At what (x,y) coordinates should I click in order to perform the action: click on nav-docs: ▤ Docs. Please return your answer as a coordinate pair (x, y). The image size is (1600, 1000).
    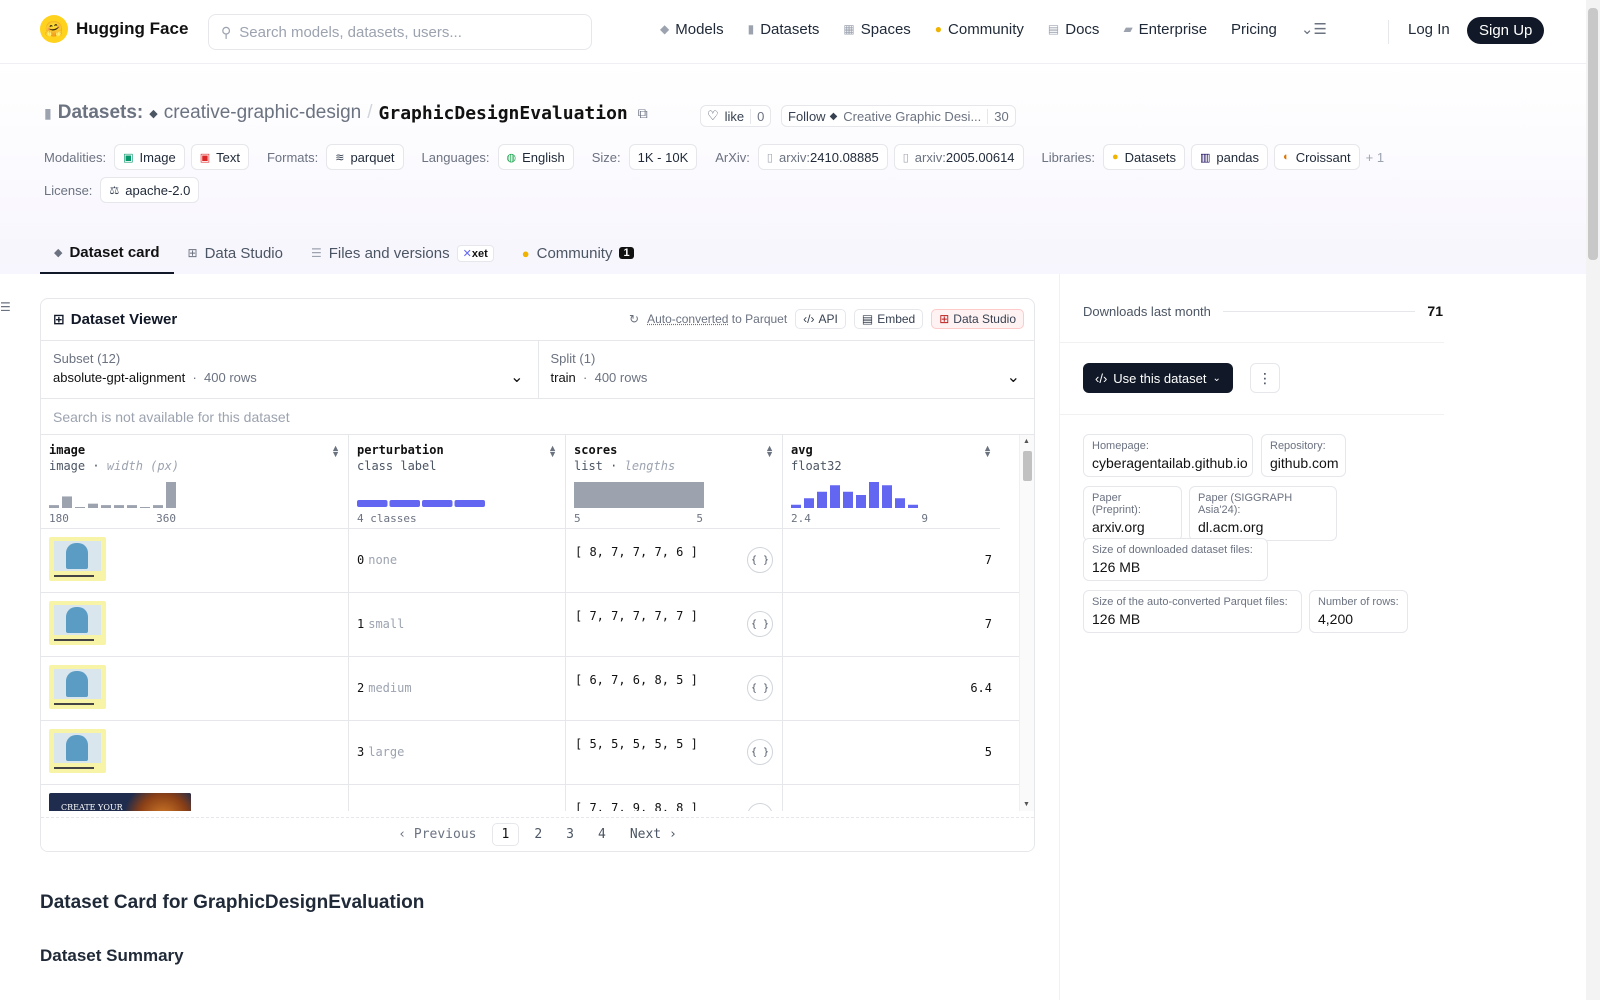
    Looking at the image, I should click on (1074, 29).